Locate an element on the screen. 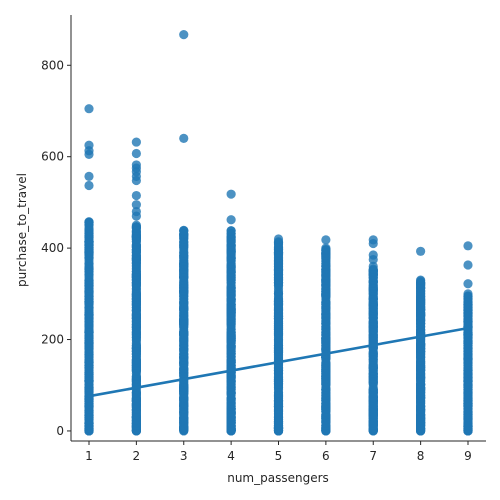  x-tick-label: 8 is located at coordinates (421, 456).